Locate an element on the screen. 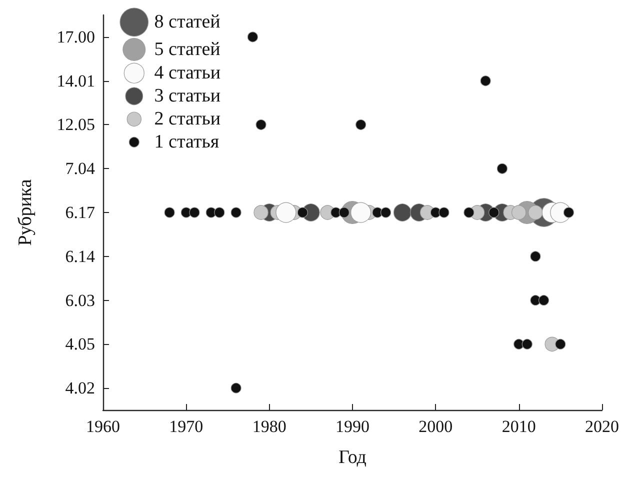 Image resolution: width=631 pixels, height=479 pixels. legend-label: 3 статьи is located at coordinates (187, 96).